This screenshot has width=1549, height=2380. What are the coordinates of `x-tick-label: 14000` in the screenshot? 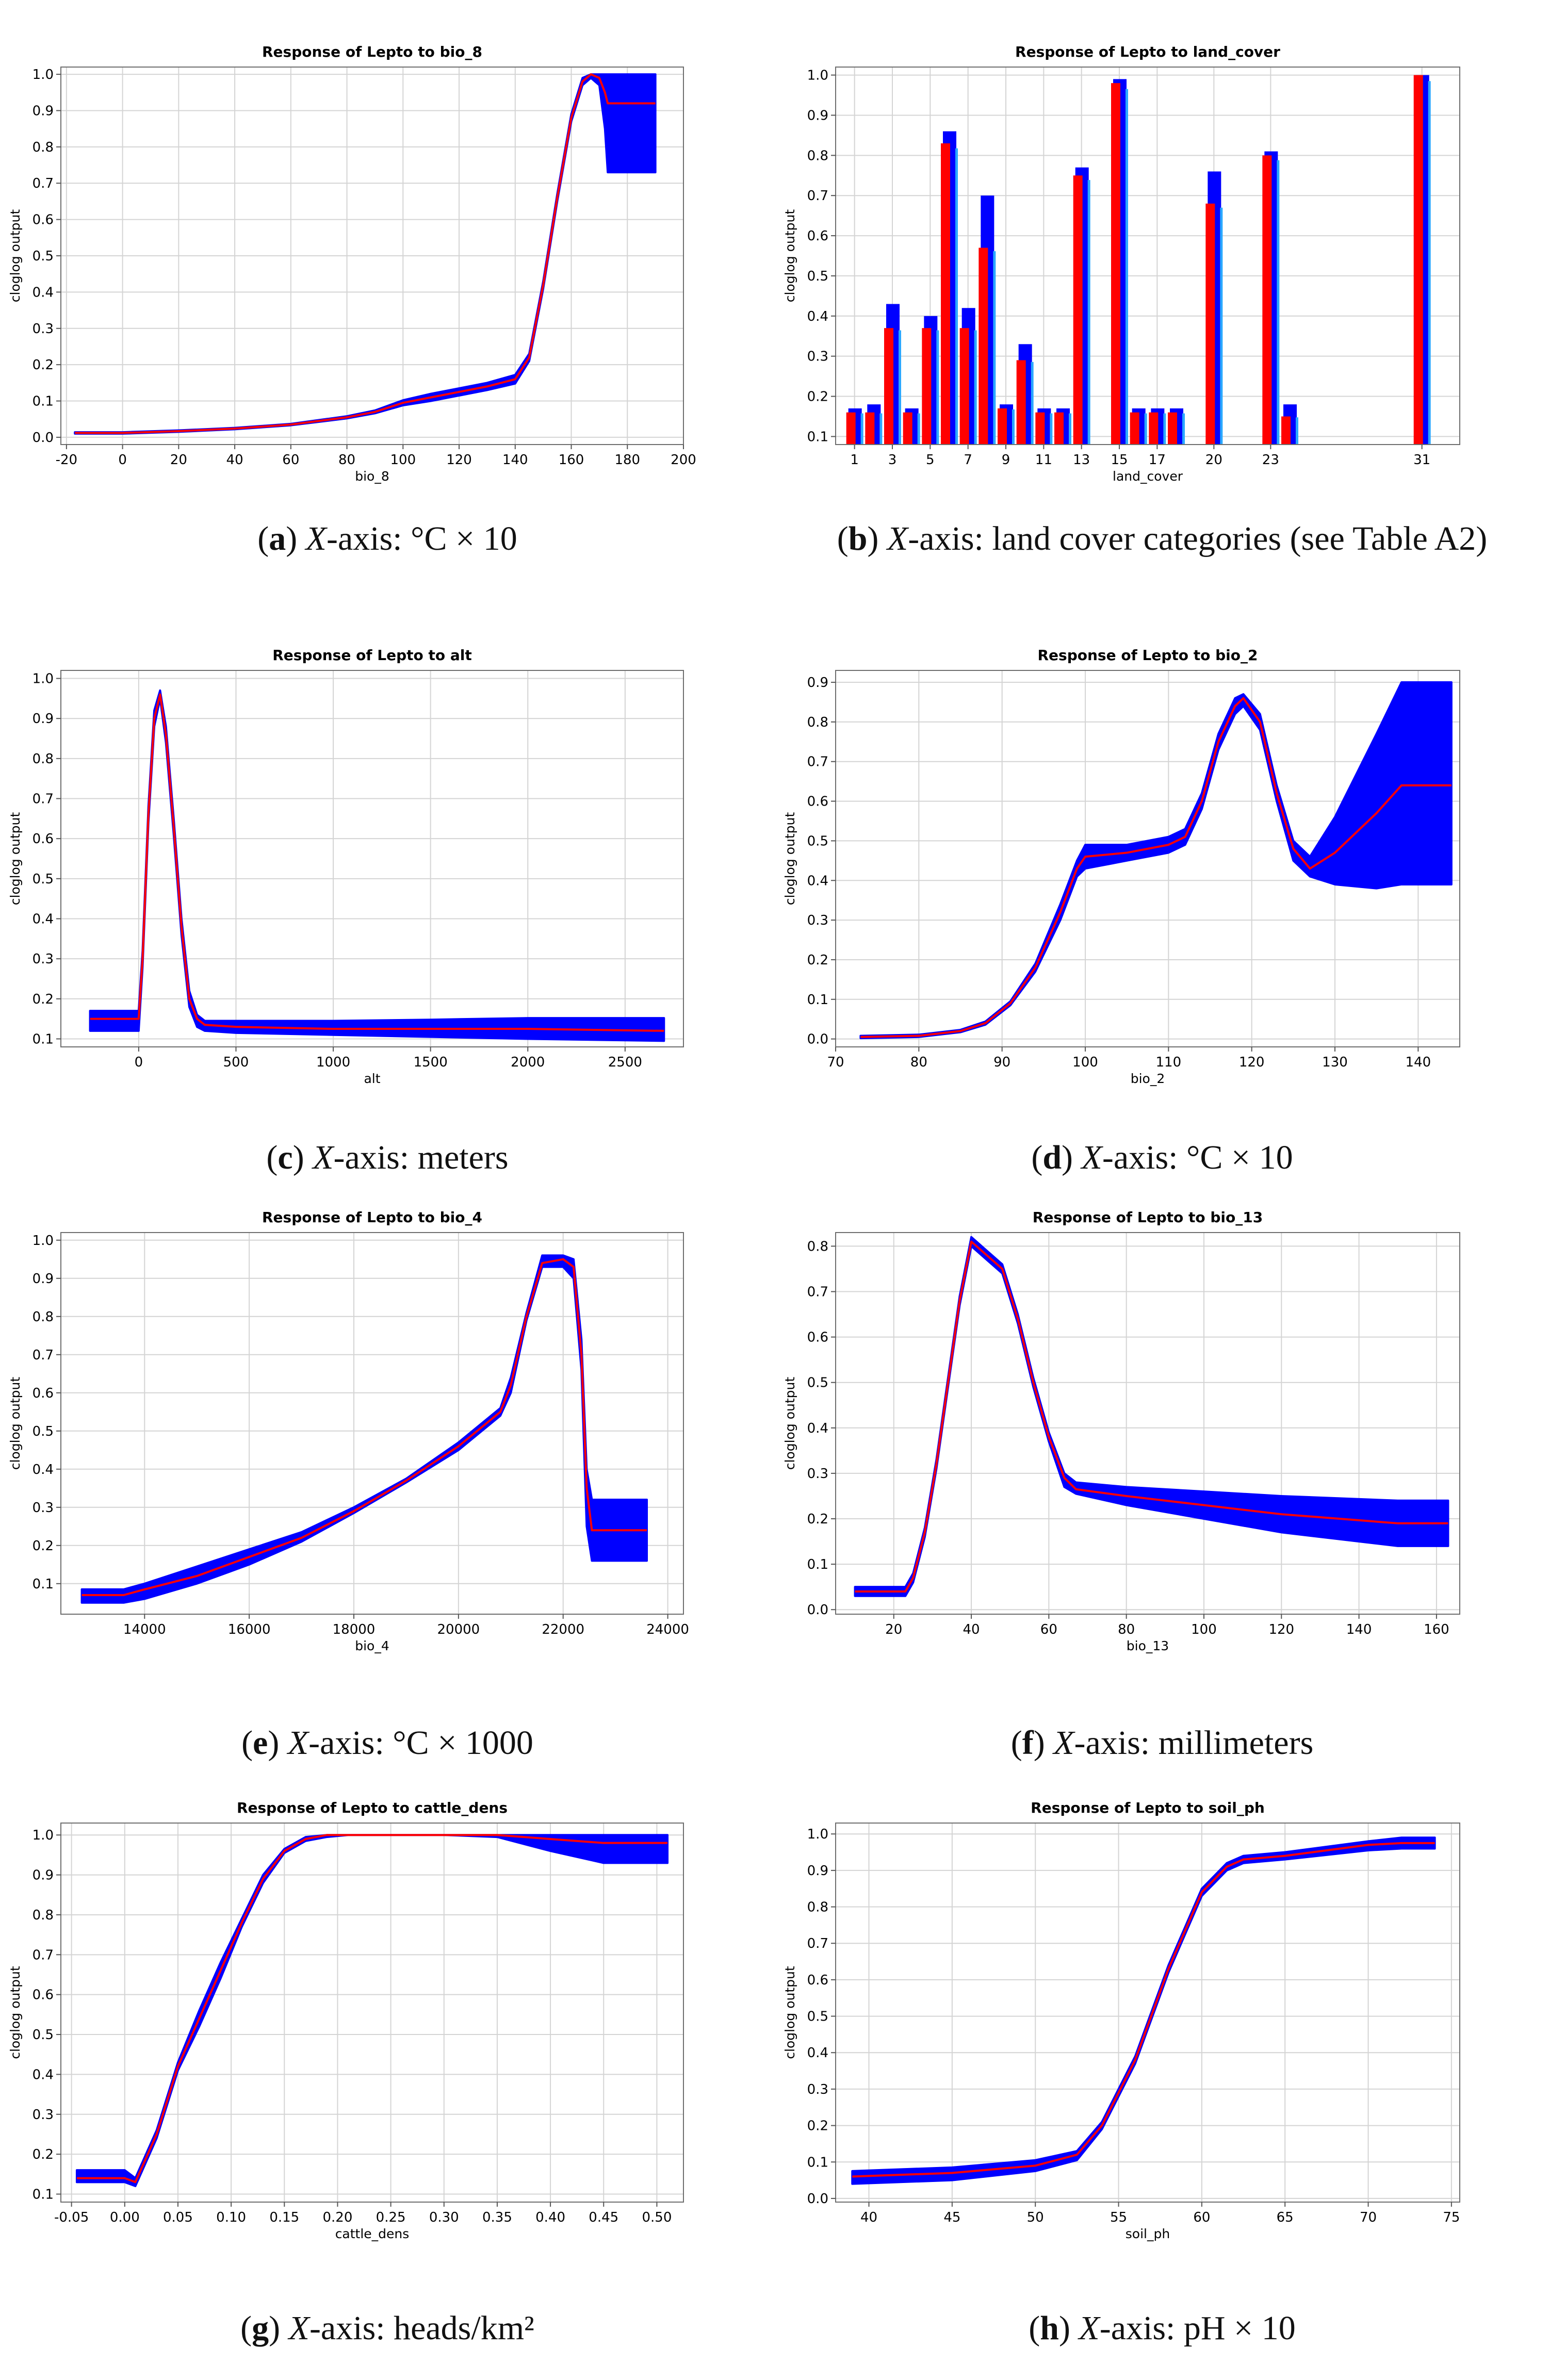 It's located at (144, 1630).